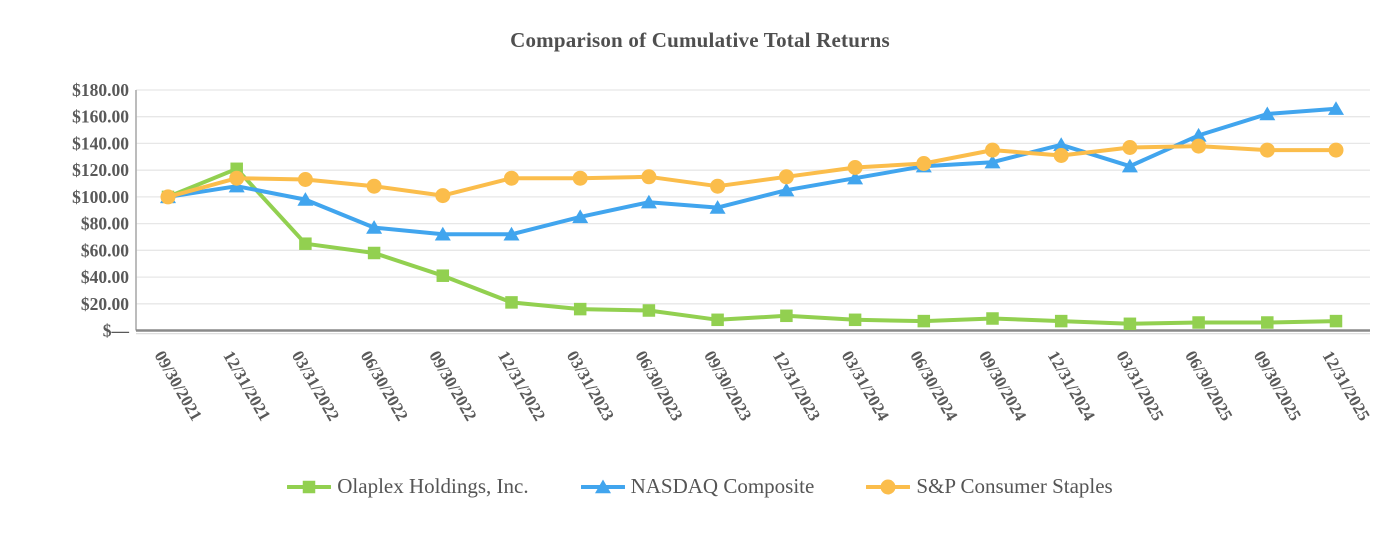 The height and width of the screenshot is (552, 1400). I want to click on chart-title: Comparison of Cumulative Total Returns, so click(700, 40).